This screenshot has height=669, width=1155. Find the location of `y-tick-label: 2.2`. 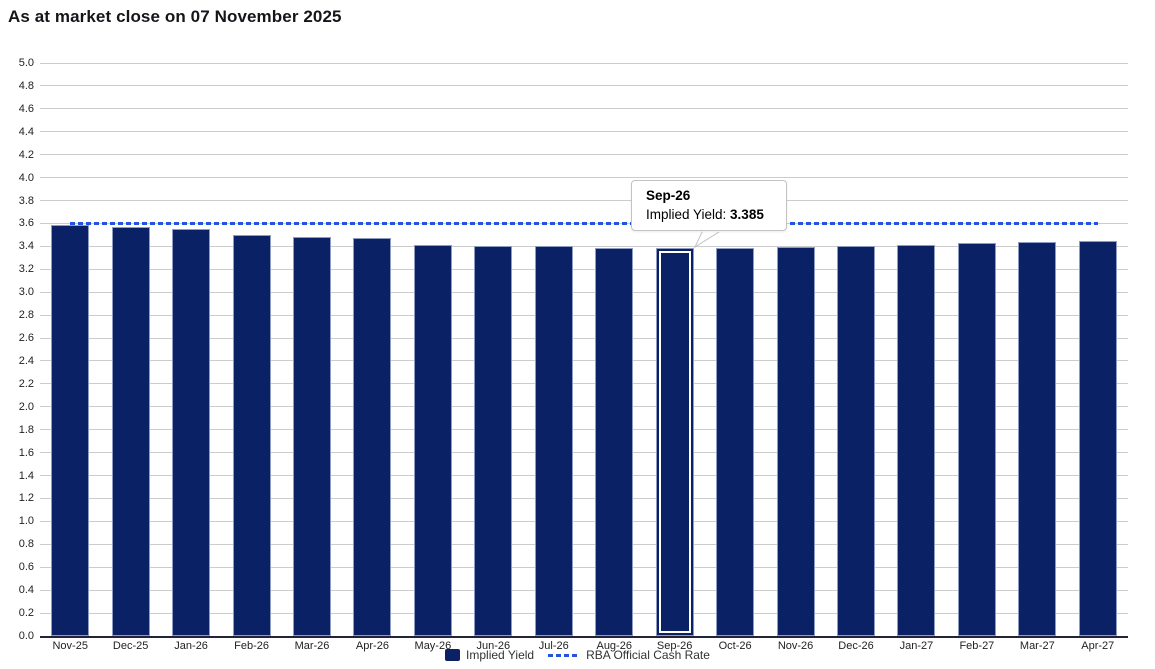

y-tick-label: 2.2 is located at coordinates (26, 383).